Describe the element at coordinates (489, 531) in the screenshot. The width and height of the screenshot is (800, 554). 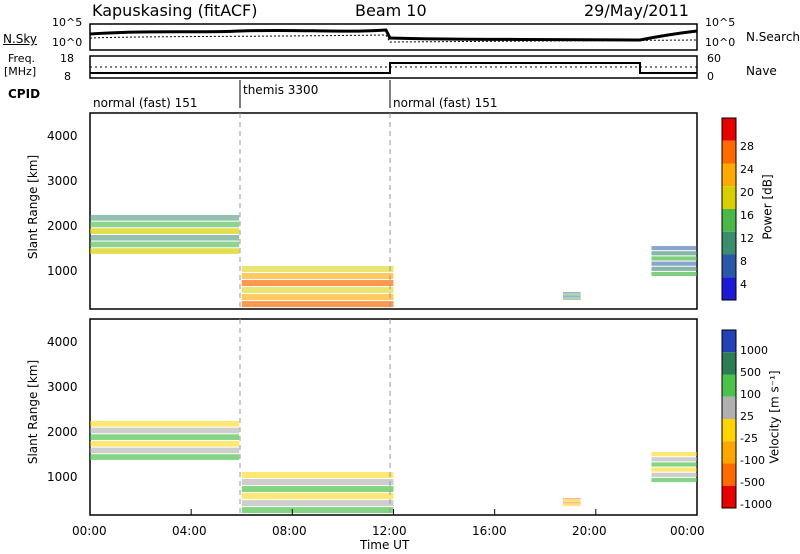
I see `xtick-1600: 16:00` at that location.